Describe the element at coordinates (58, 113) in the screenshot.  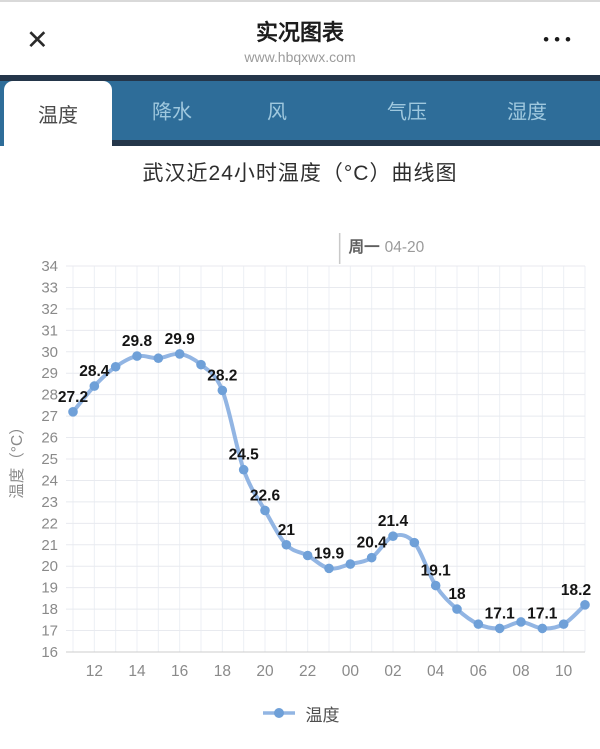
I see `tab-temperature: 温度` at that location.